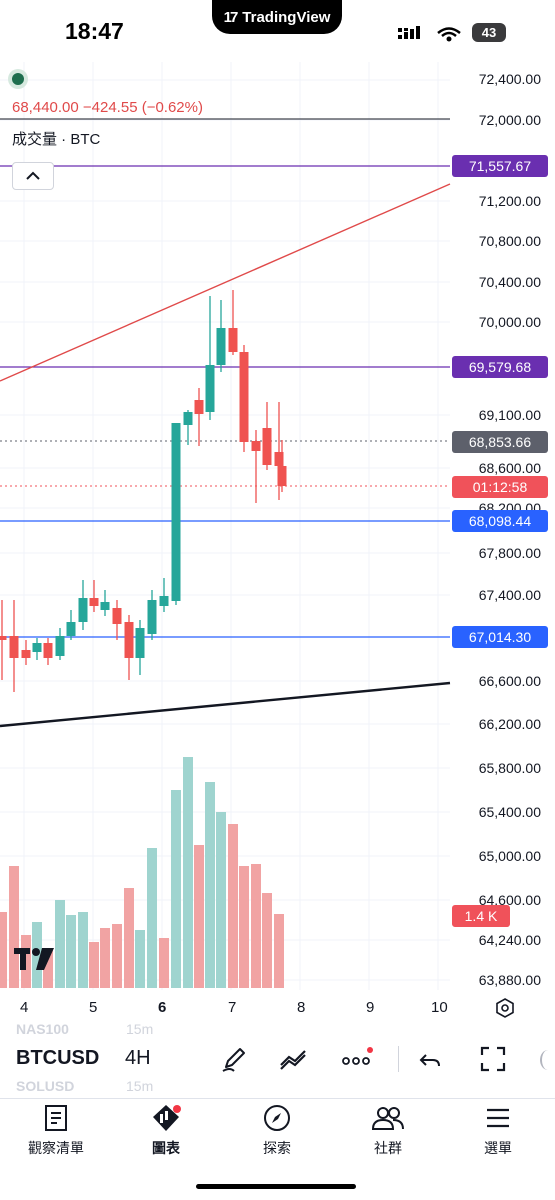 The width and height of the screenshot is (555, 1200). Describe the element at coordinates (481, 916) in the screenshot. I see `volume-badge: 1.4 K` at that location.